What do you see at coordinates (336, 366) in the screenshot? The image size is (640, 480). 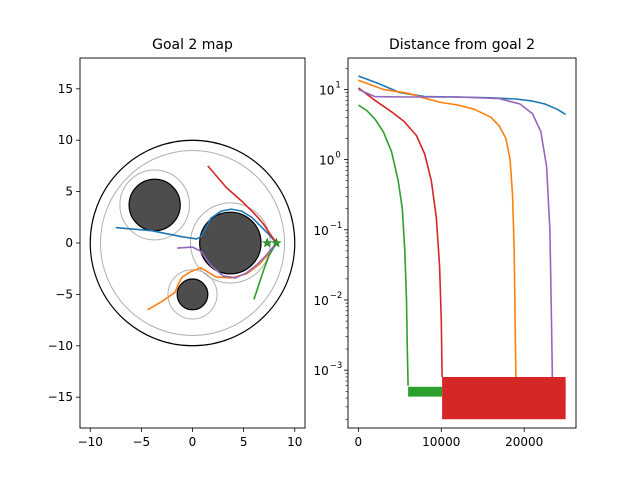 I see `distance-y-tick-exponent: −3` at bounding box center [336, 366].